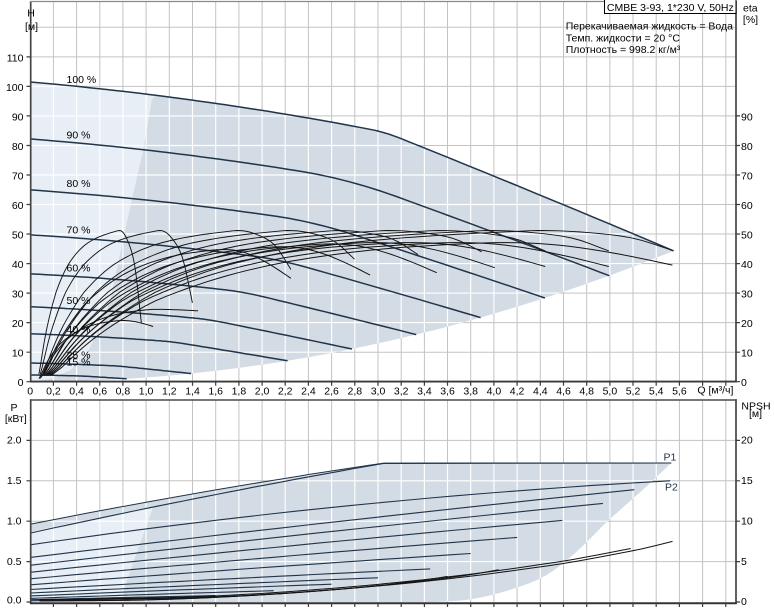 The image size is (774, 611). What do you see at coordinates (470, 391) in the screenshot?
I see `svg-text: 3,8` at bounding box center [470, 391].